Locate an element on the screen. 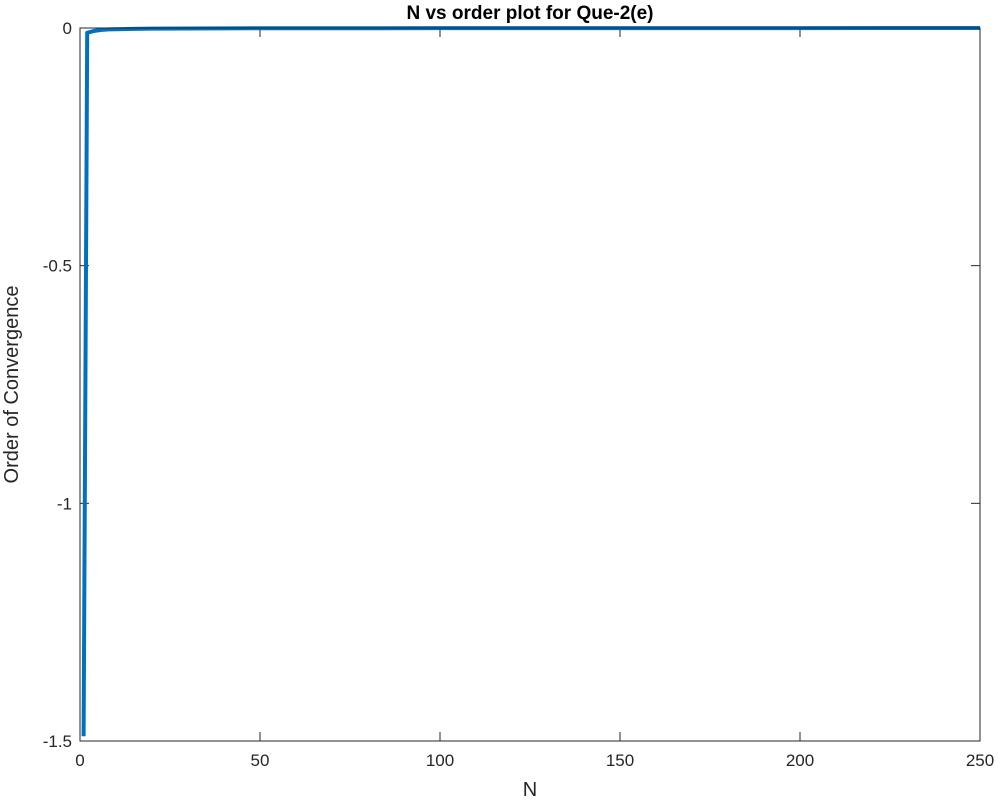 The image size is (1000, 800). y-tick-label: -1.5 is located at coordinates (57, 741).